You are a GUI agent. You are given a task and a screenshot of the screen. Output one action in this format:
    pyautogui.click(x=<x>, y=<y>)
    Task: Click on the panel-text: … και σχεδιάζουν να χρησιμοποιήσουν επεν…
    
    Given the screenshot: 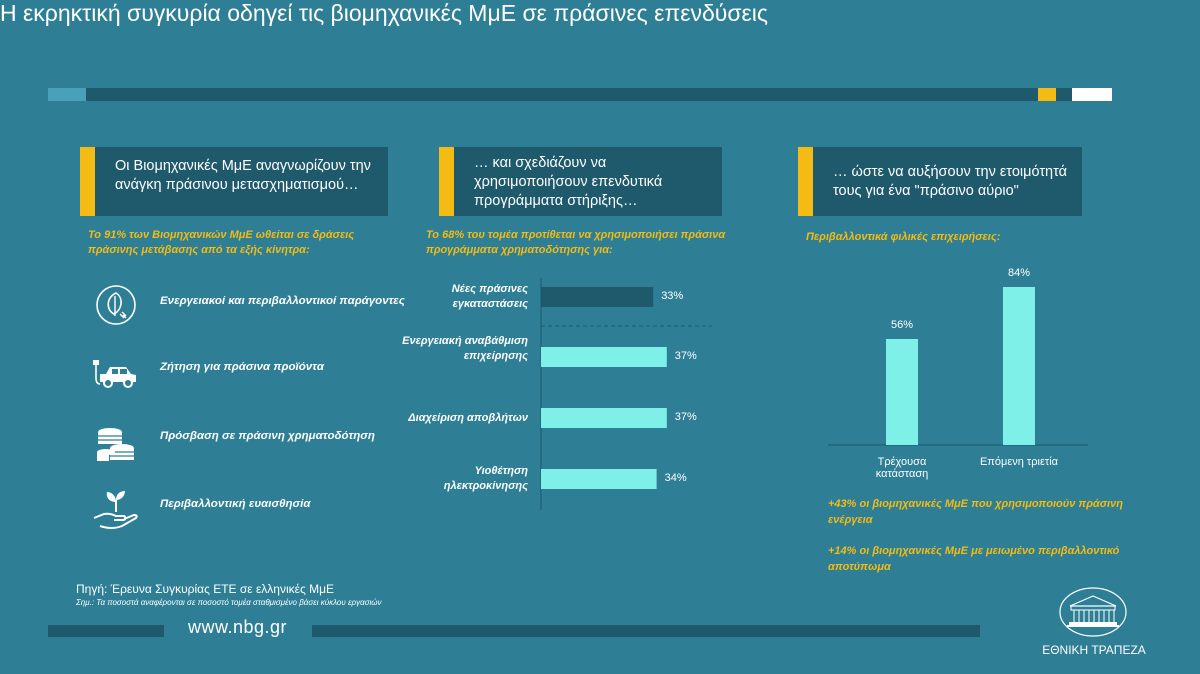 What is the action you would take?
    pyautogui.click(x=568, y=182)
    